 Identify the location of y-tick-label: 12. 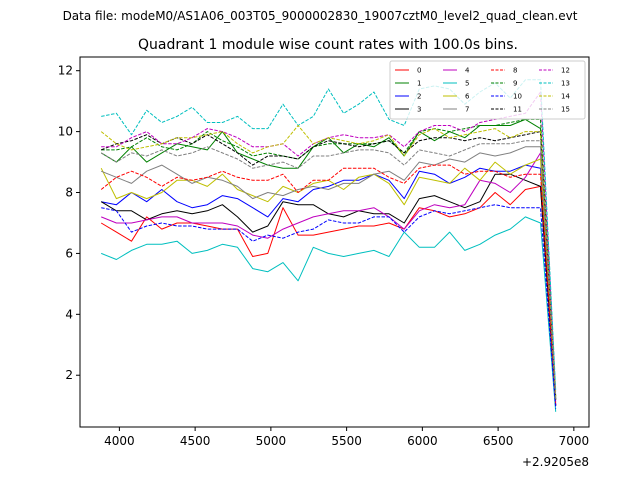
(65, 71).